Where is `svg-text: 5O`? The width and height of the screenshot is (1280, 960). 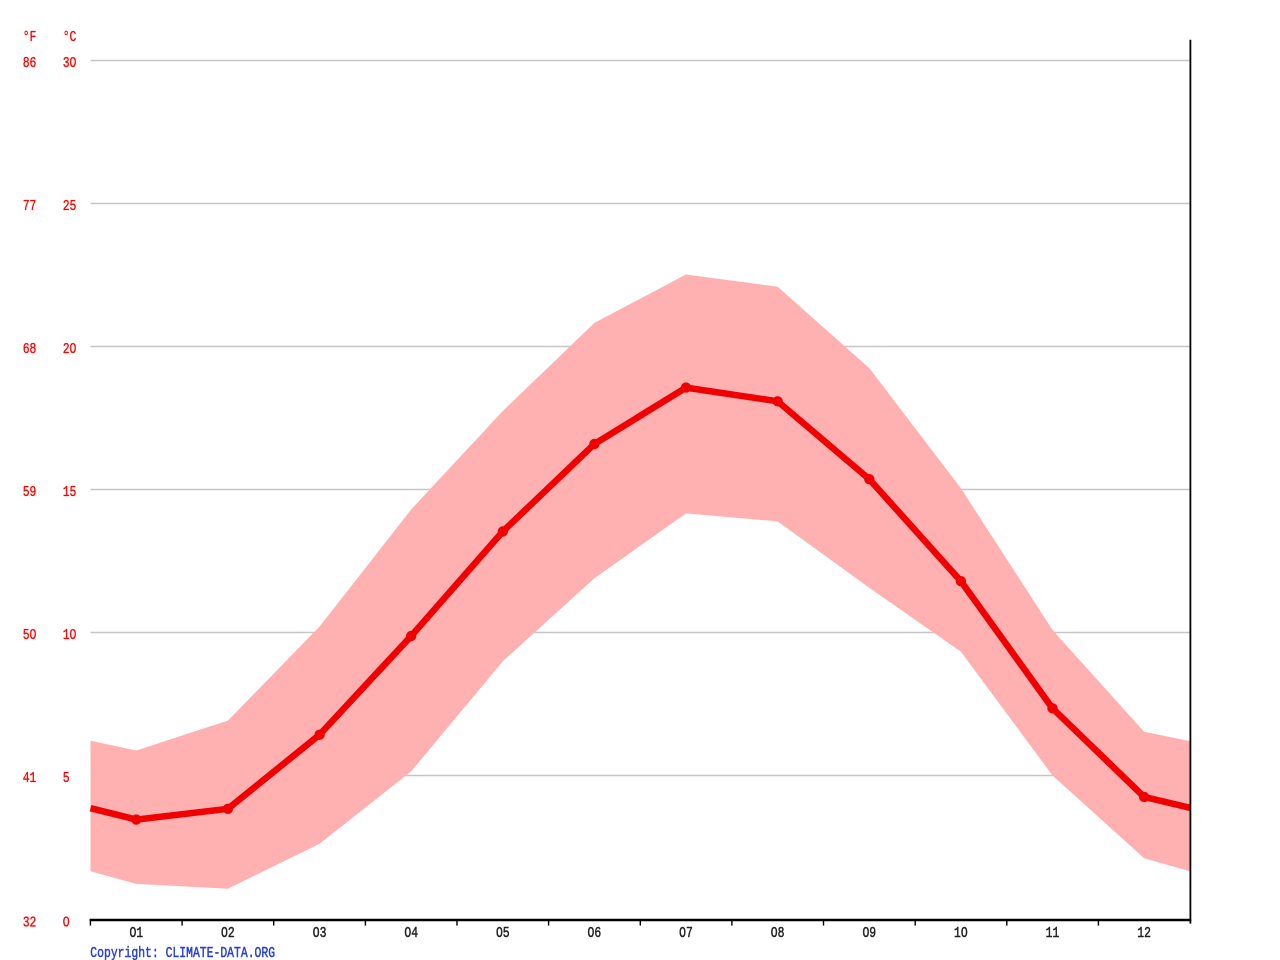 svg-text: 5O is located at coordinates (30, 635).